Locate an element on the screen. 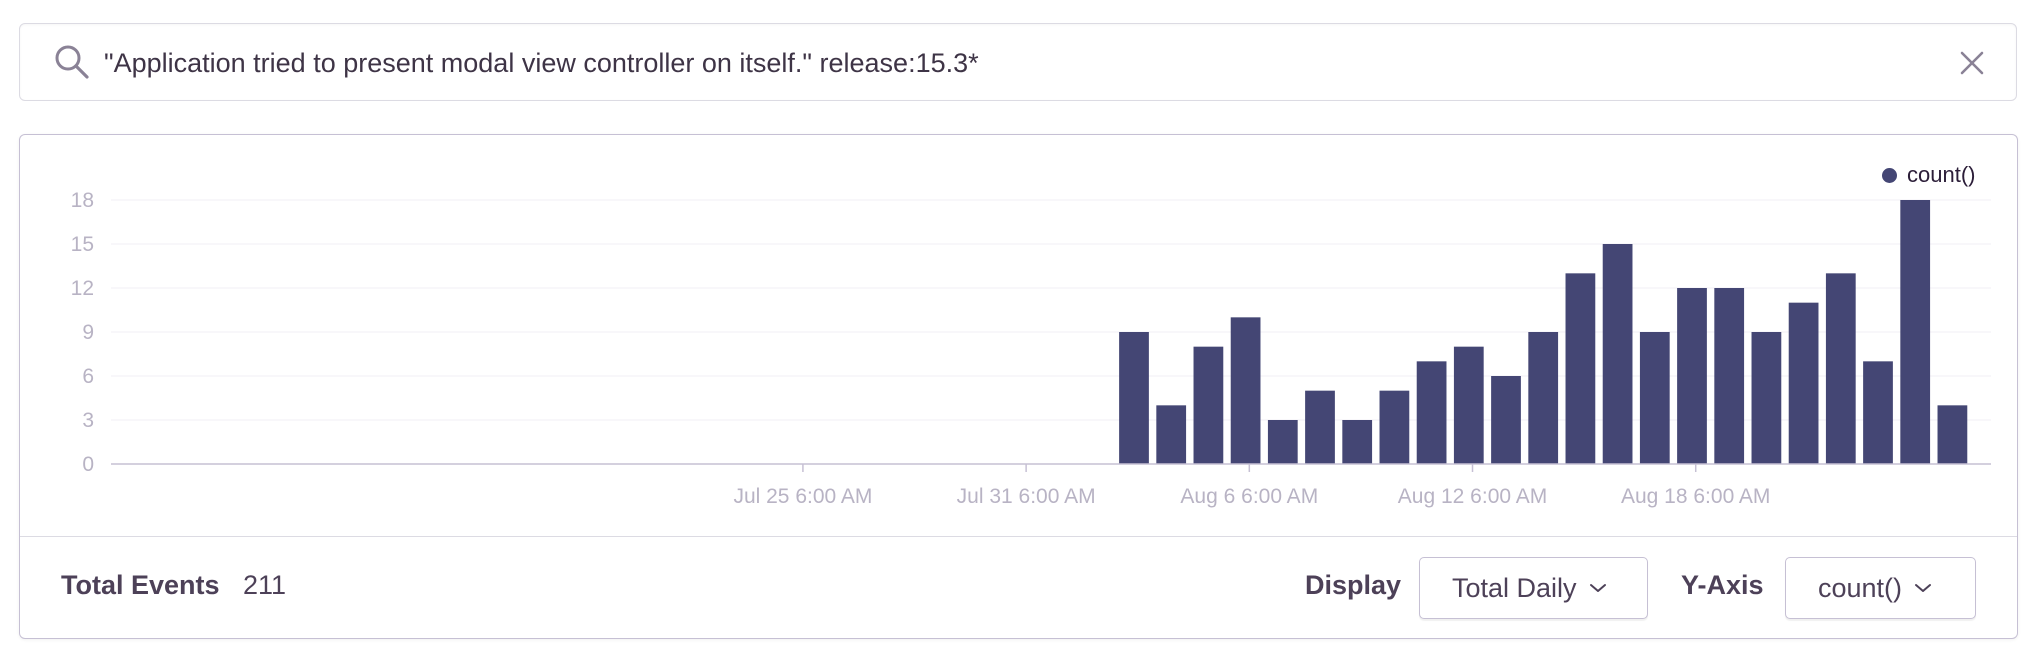  display-label: Display is located at coordinates (1353, 585).